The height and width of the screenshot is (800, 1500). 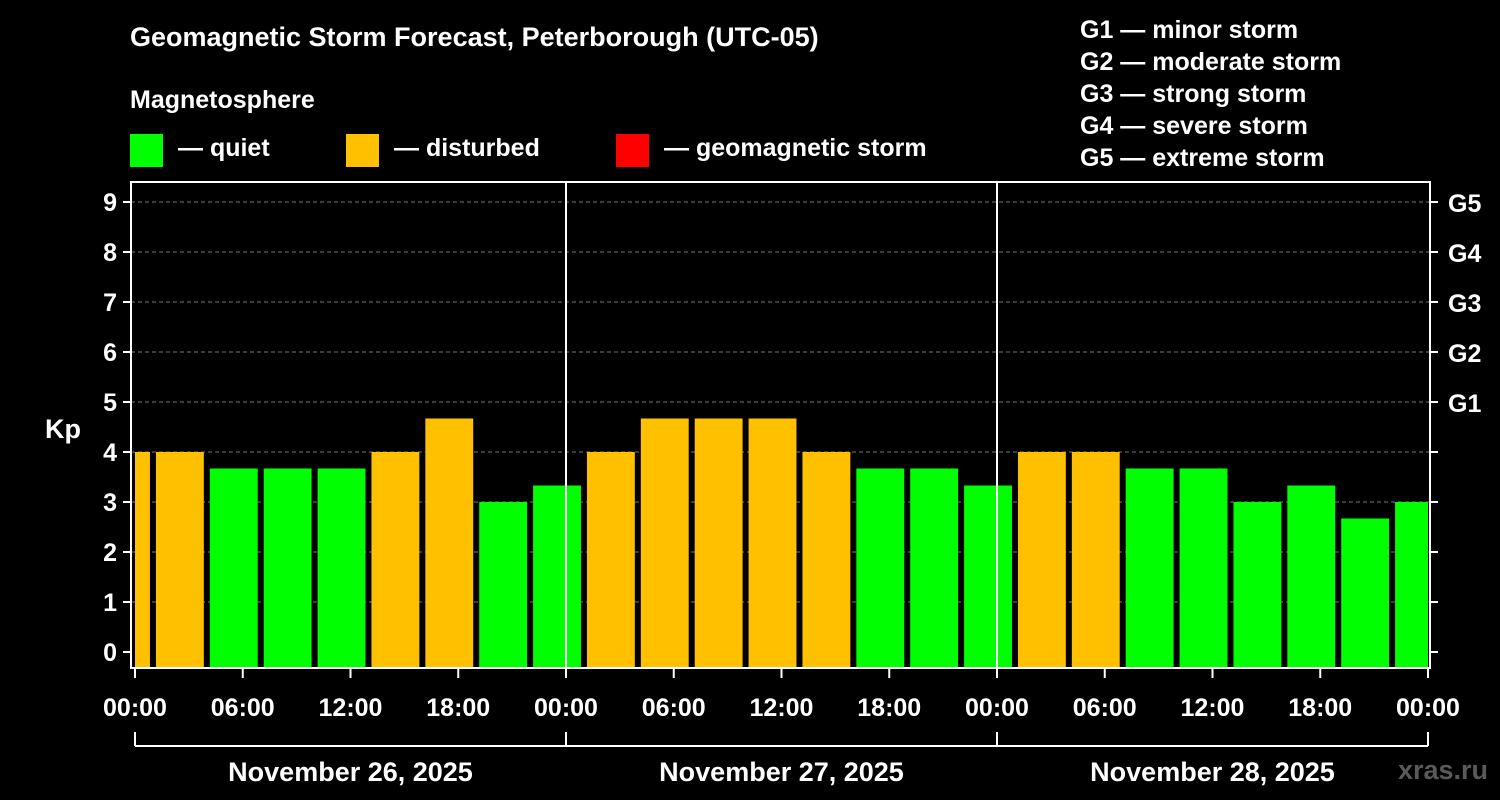 I want to click on x-tick-label-10: 12:00, so click(x=1213, y=708).